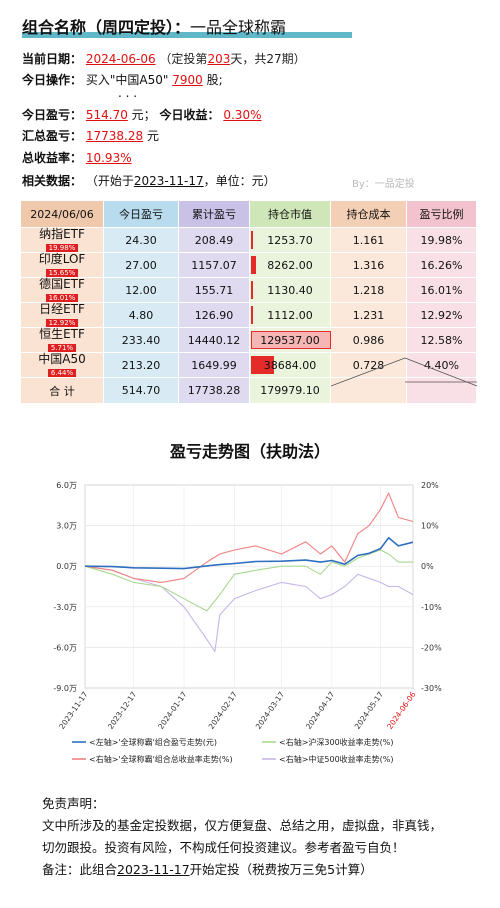  What do you see at coordinates (62, 359) in the screenshot?
I see `fund-name: 中国A50` at bounding box center [62, 359].